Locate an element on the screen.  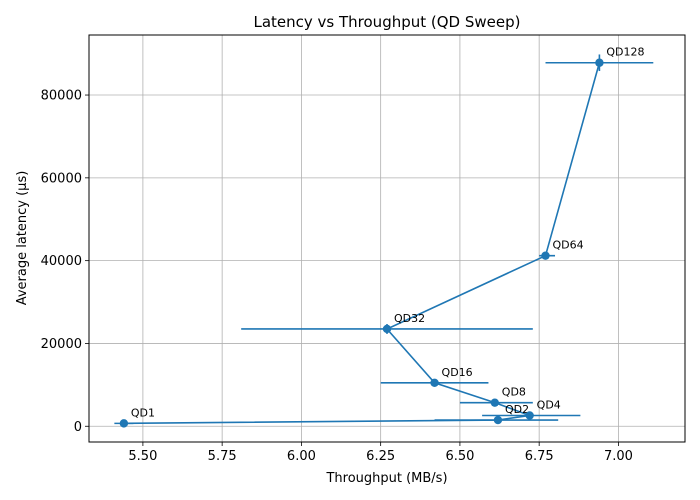
point-label: QD128 is located at coordinates (625, 52).